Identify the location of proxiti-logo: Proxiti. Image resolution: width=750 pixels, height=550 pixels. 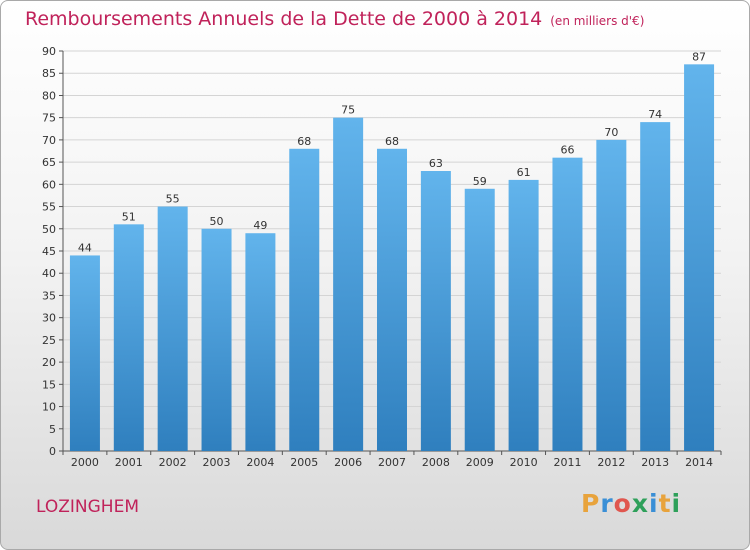
(631, 503).